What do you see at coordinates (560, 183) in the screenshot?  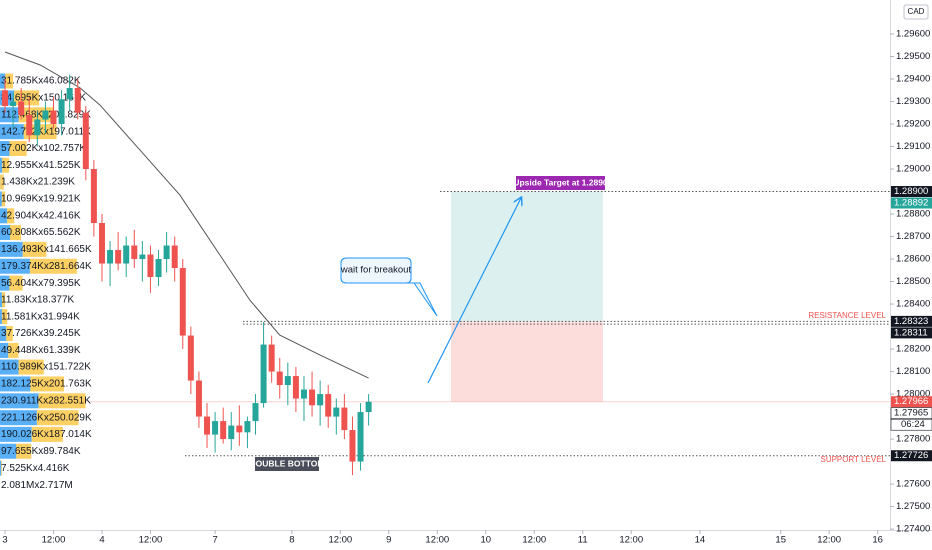 I see `target-box` at bounding box center [560, 183].